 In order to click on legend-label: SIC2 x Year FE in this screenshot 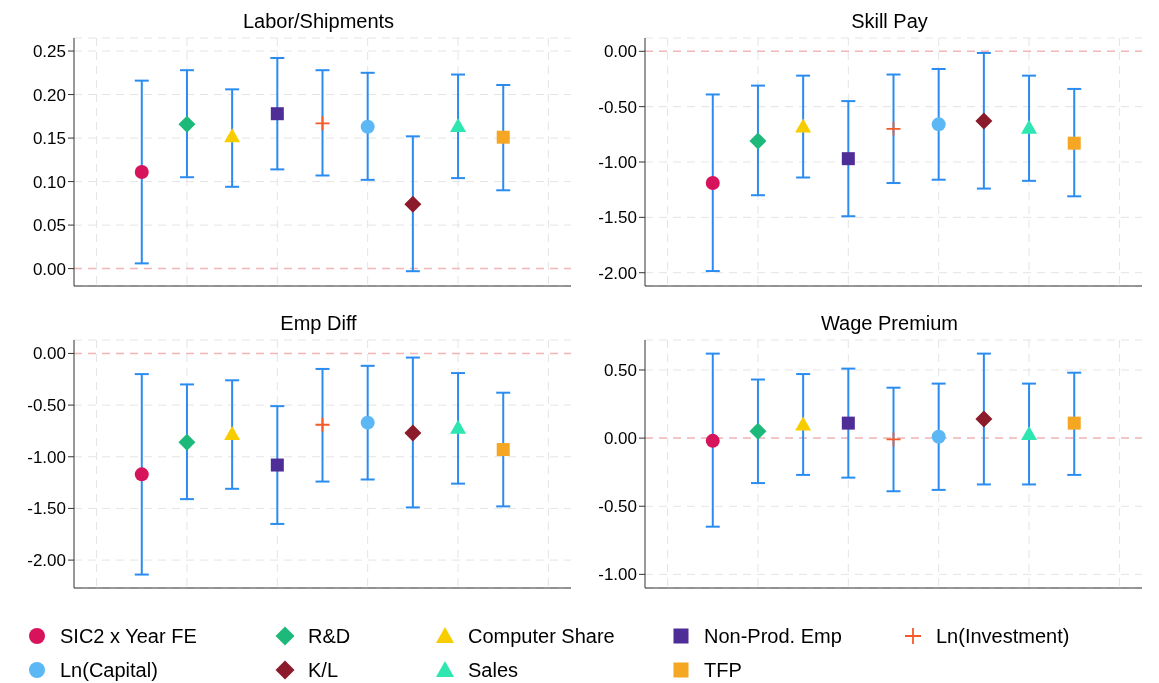, I will do `click(128, 636)`.